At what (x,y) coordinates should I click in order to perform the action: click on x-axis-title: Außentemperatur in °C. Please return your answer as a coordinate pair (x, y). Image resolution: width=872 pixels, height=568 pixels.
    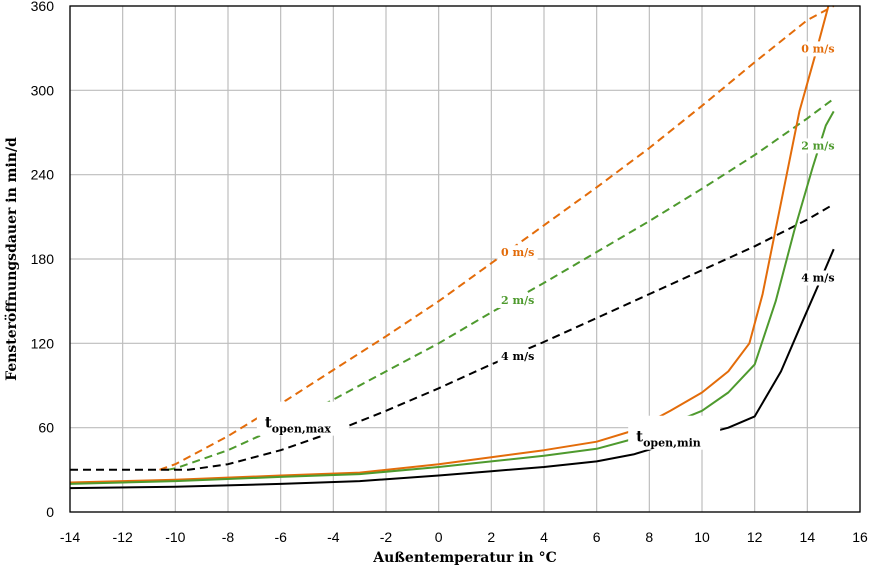
    Looking at the image, I should click on (464, 558).